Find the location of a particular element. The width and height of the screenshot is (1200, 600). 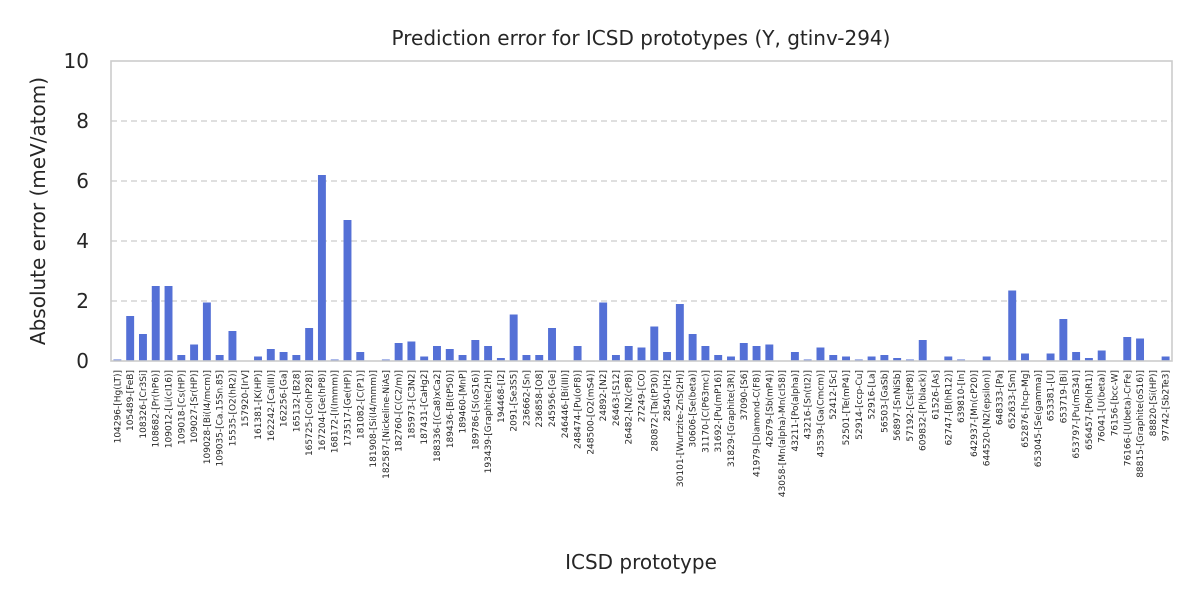

x-tick-label: 24892-[N2] is located at coordinates (604, 395).